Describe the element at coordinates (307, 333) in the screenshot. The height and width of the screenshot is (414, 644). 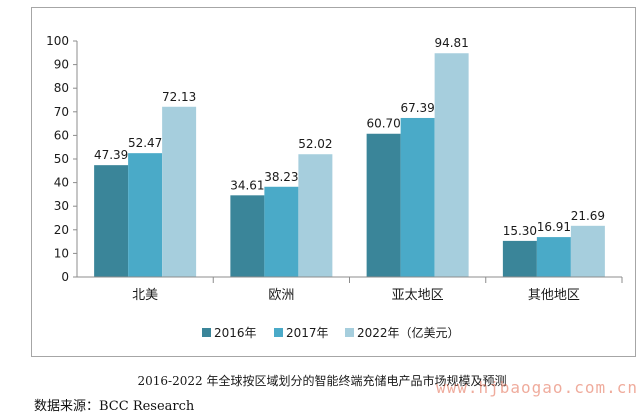
I see `legend-label: 2017年` at that location.